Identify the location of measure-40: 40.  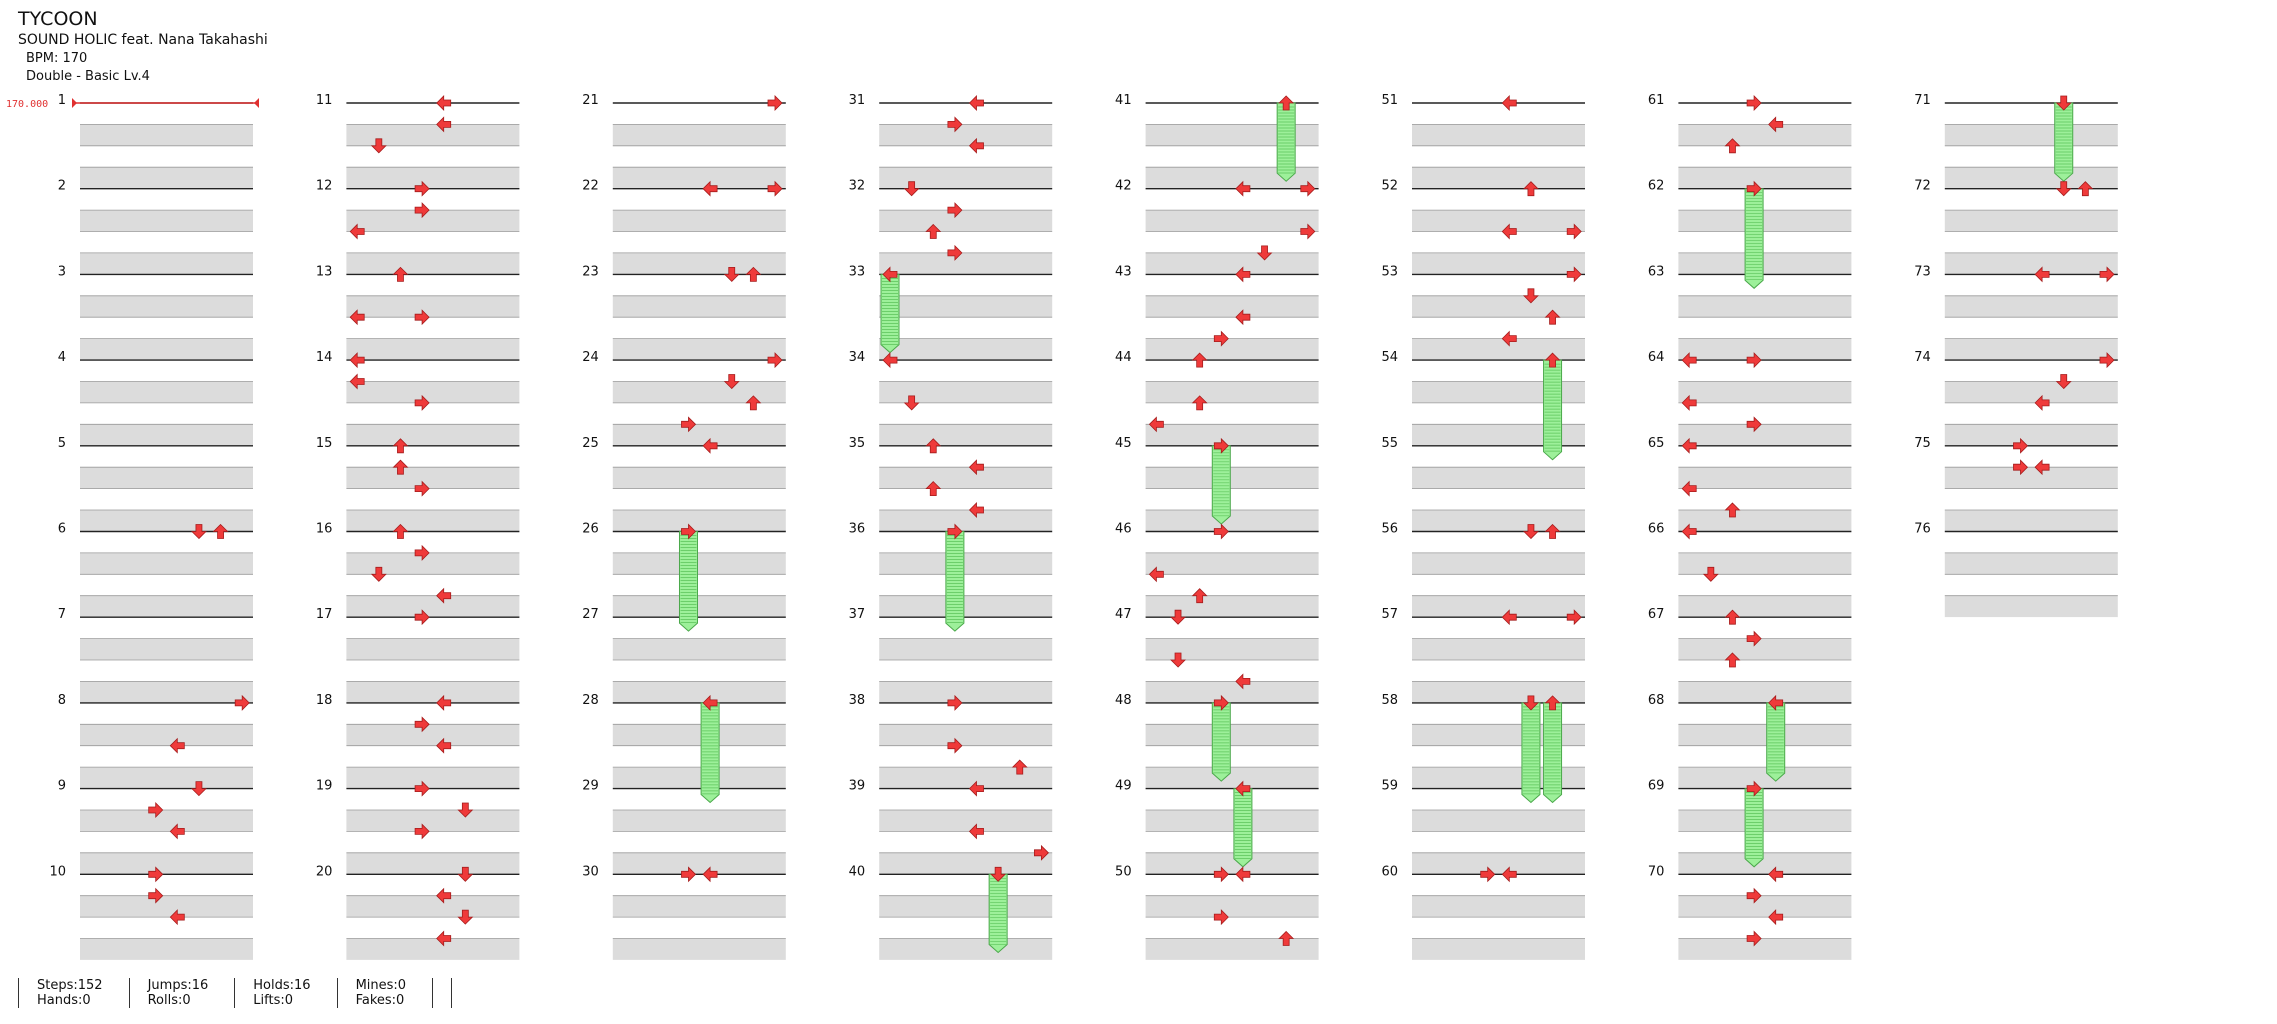
(951, 912).